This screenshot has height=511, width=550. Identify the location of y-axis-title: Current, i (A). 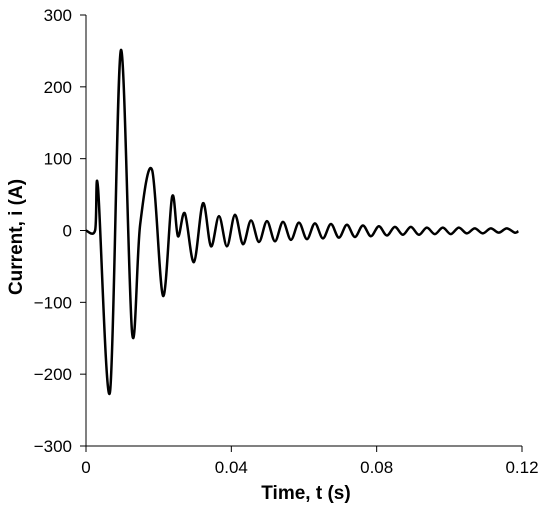
(16, 237).